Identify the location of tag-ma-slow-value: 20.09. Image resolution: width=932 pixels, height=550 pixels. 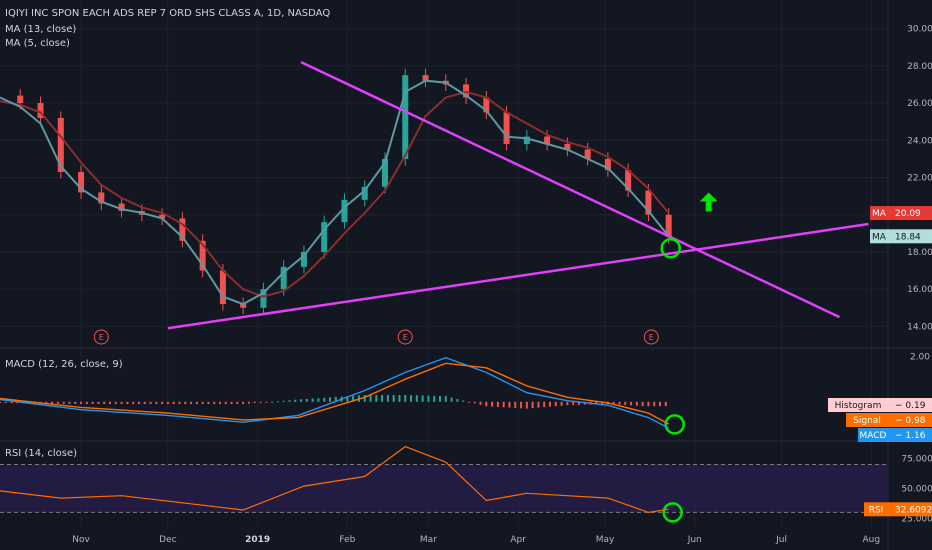
(908, 214).